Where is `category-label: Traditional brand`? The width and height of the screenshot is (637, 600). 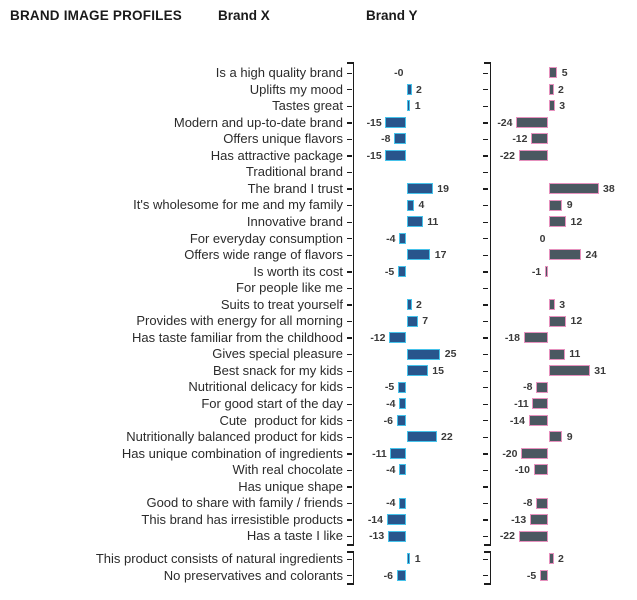 category-label: Traditional brand is located at coordinates (294, 172).